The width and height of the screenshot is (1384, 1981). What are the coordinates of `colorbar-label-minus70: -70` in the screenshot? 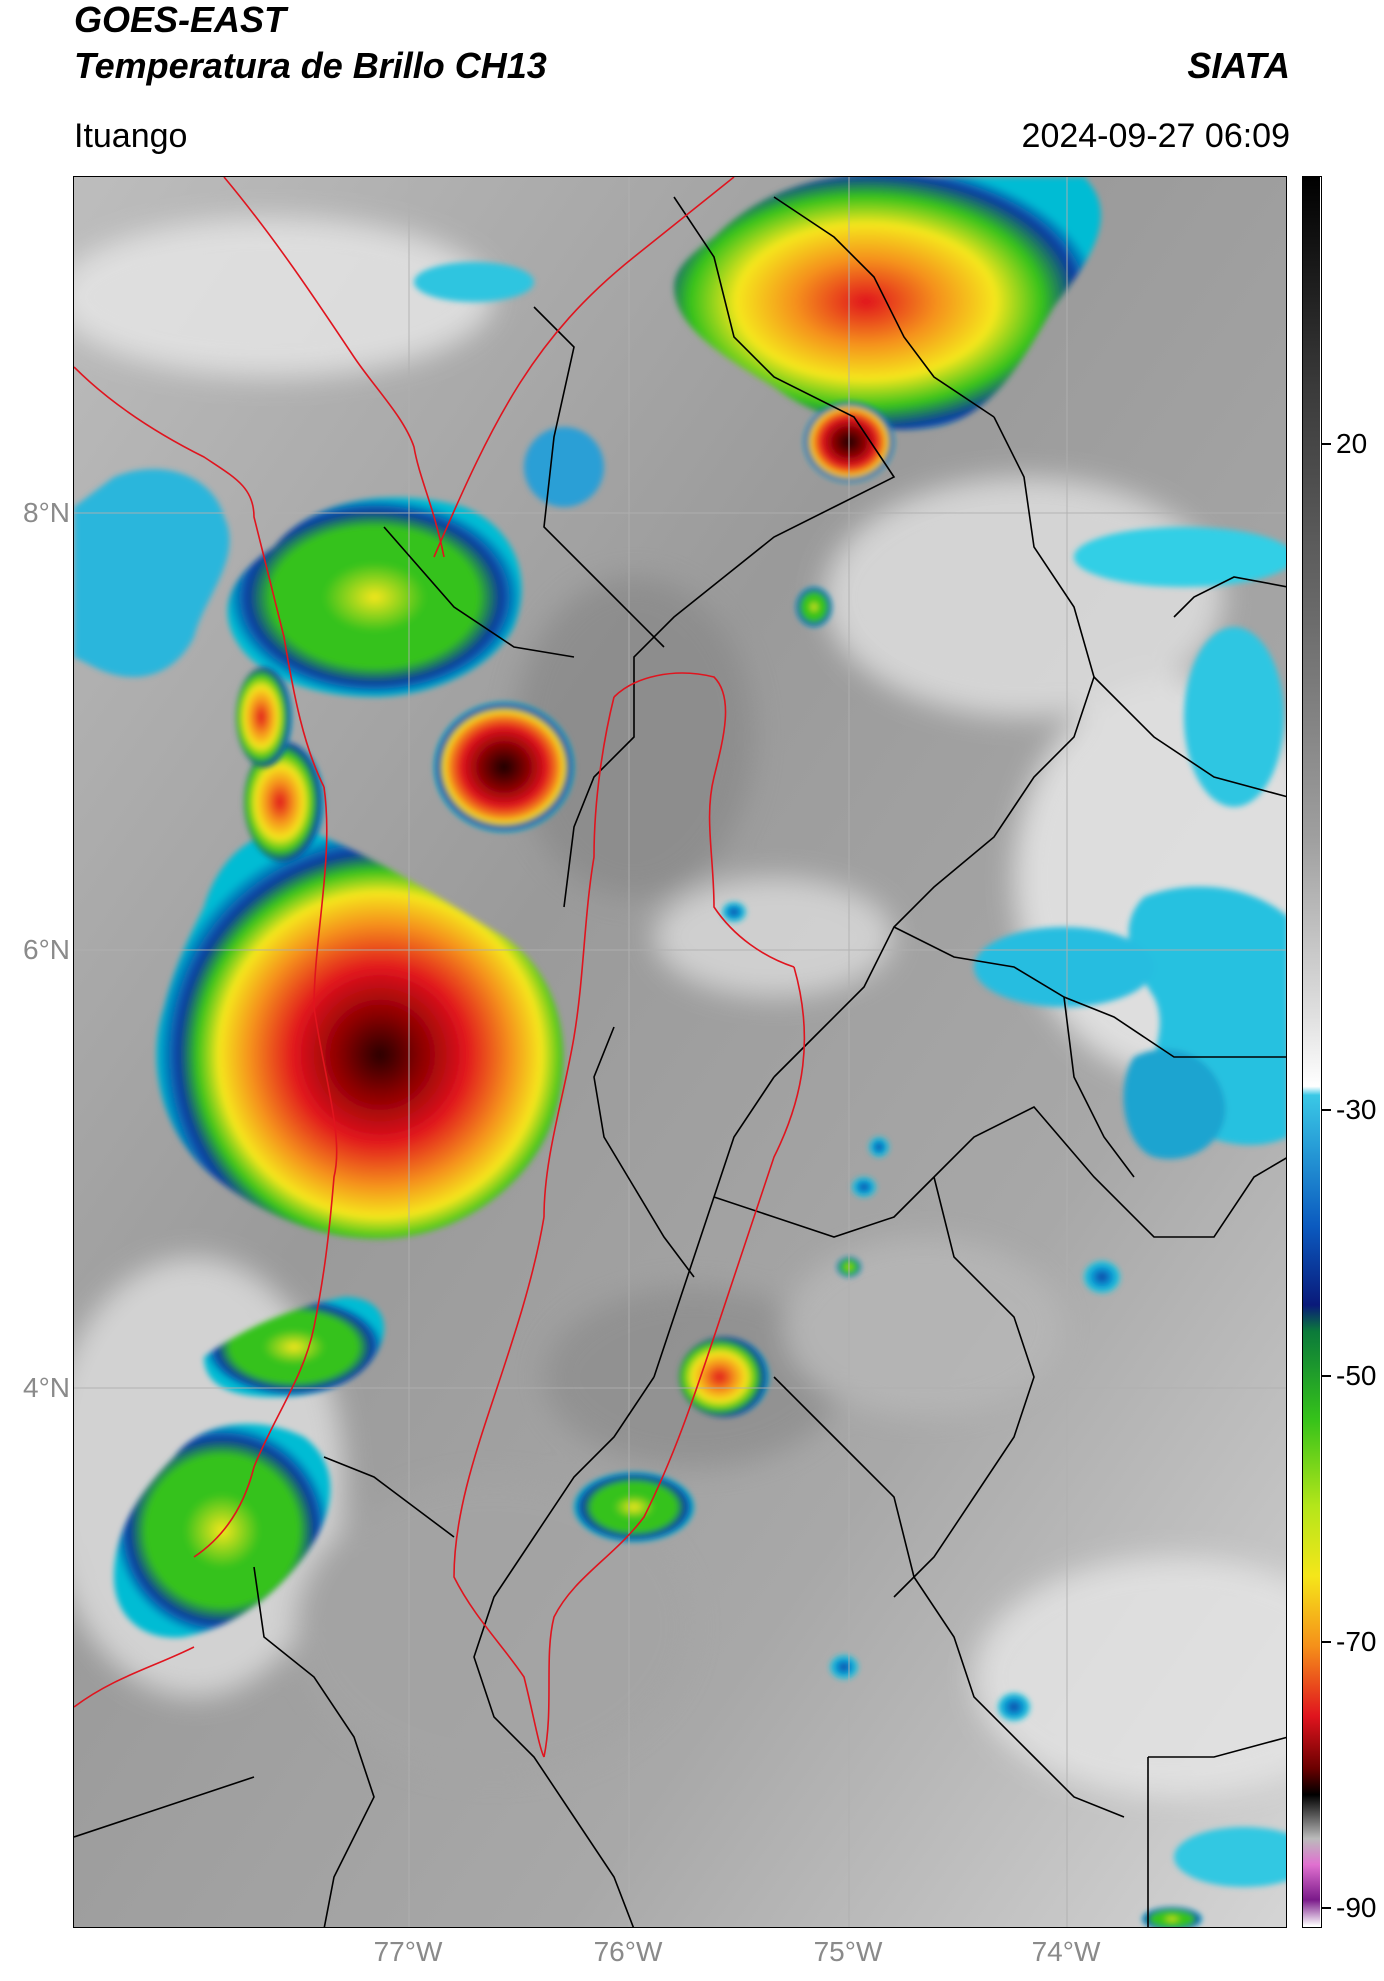 It's located at (1356, 1641).